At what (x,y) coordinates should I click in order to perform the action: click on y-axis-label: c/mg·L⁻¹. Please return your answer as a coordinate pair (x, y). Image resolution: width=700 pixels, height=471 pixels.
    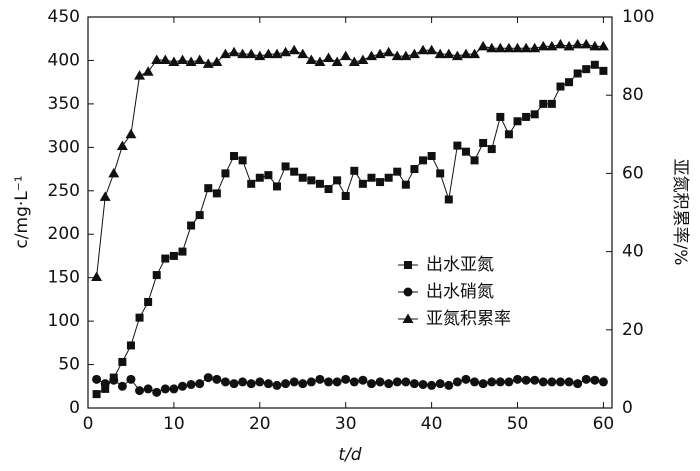
    Looking at the image, I should click on (22, 211).